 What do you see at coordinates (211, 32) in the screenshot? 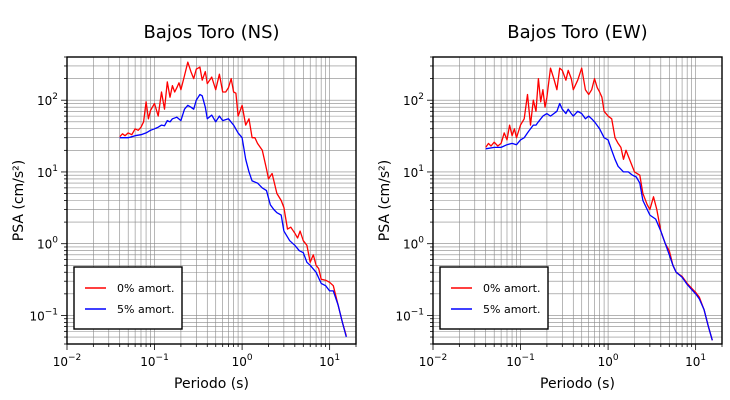
I see `chart-title: Bajos Toro (NS)` at bounding box center [211, 32].